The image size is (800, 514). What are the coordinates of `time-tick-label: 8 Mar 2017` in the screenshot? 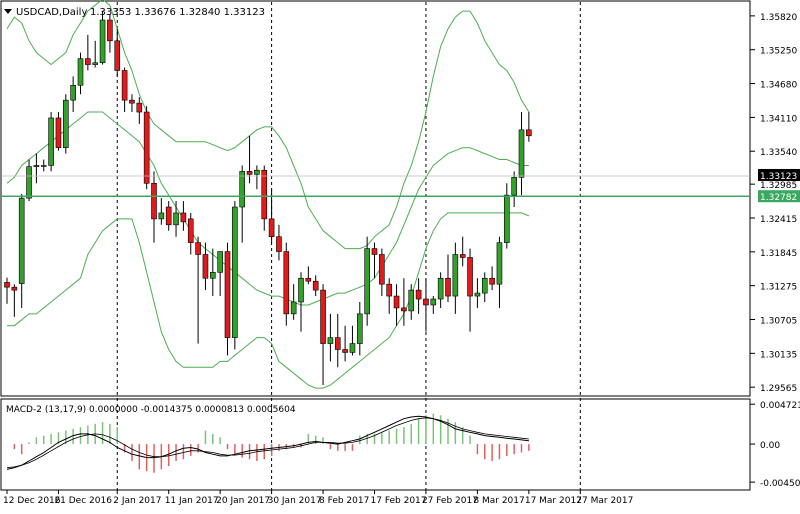 It's located at (498, 501).